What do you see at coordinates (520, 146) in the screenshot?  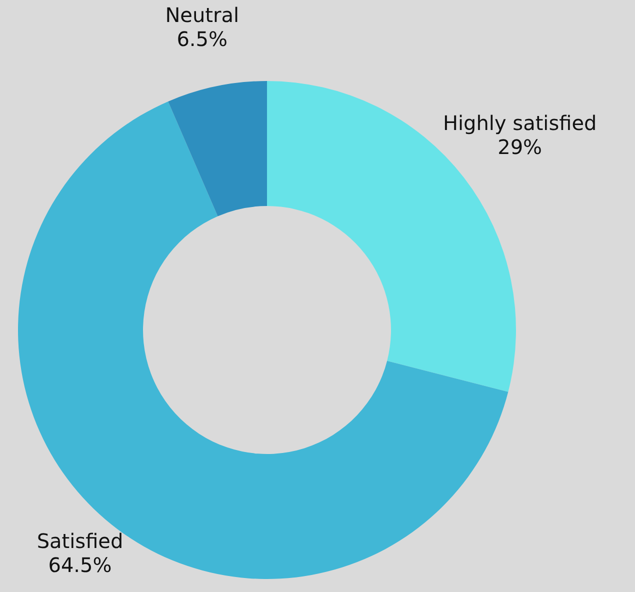 I see `data-label: 29%` at bounding box center [520, 146].